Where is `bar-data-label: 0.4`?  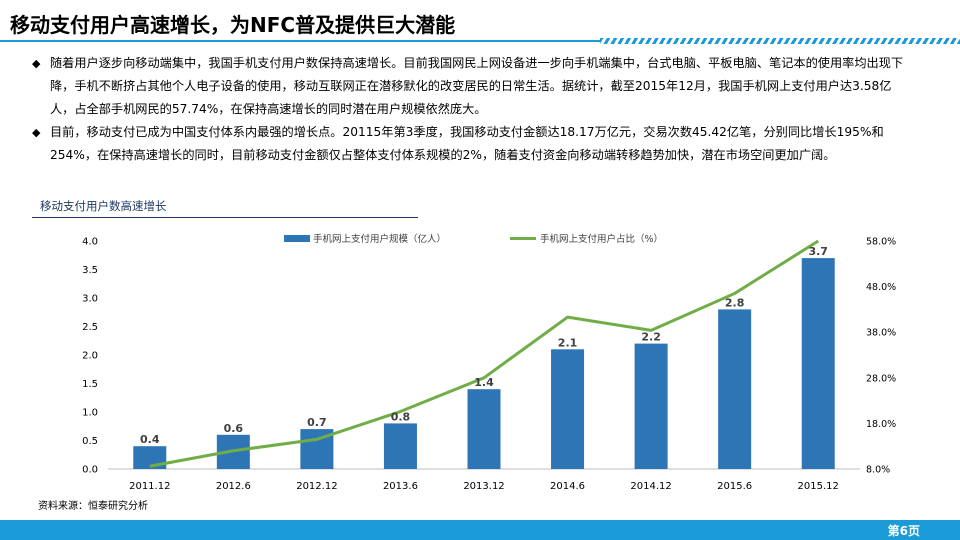 bar-data-label: 0.4 is located at coordinates (150, 439).